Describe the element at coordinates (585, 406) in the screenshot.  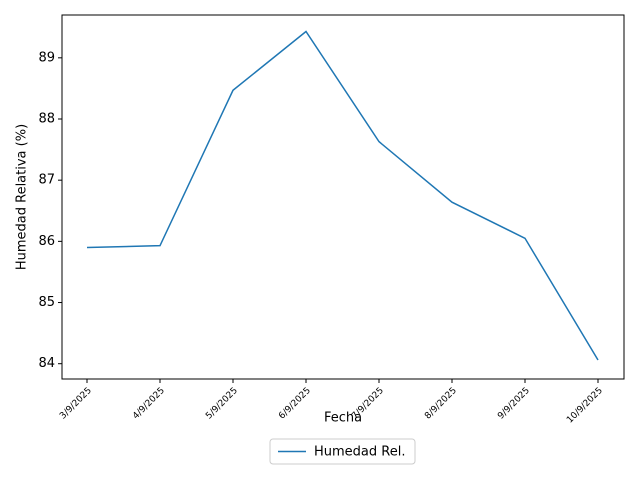
I see `x-tick-label: 10/9/2025` at that location.